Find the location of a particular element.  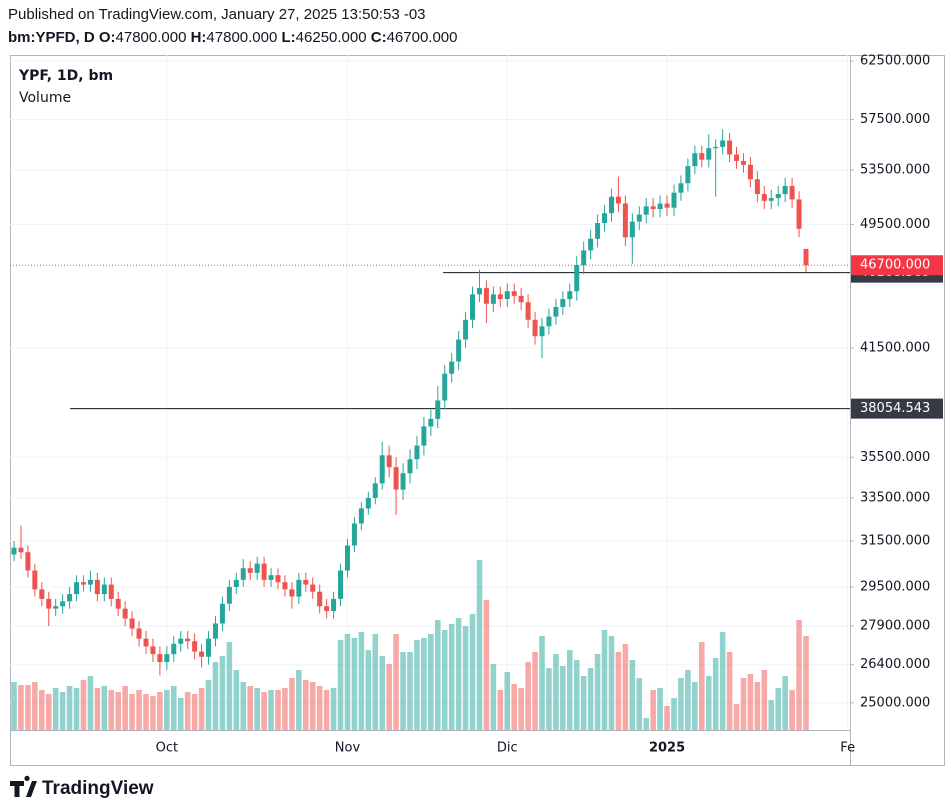

y-tick-label: 27900.000 is located at coordinates (895, 626).